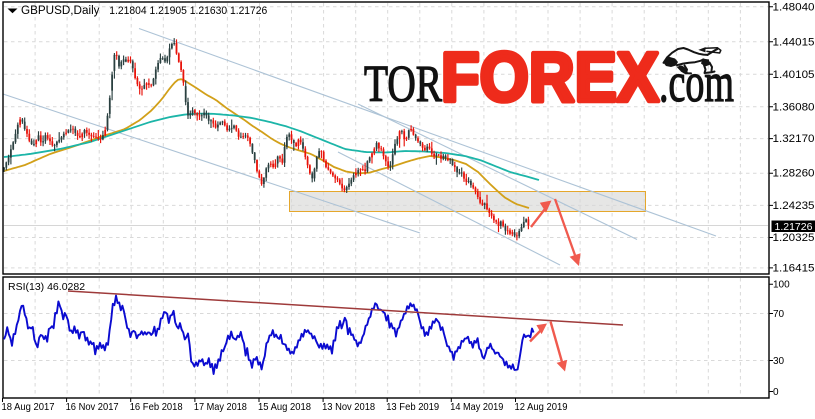 The width and height of the screenshot is (815, 419). What do you see at coordinates (92, 407) in the screenshot?
I see `svg-text: 16 Nov 2017` at bounding box center [92, 407].